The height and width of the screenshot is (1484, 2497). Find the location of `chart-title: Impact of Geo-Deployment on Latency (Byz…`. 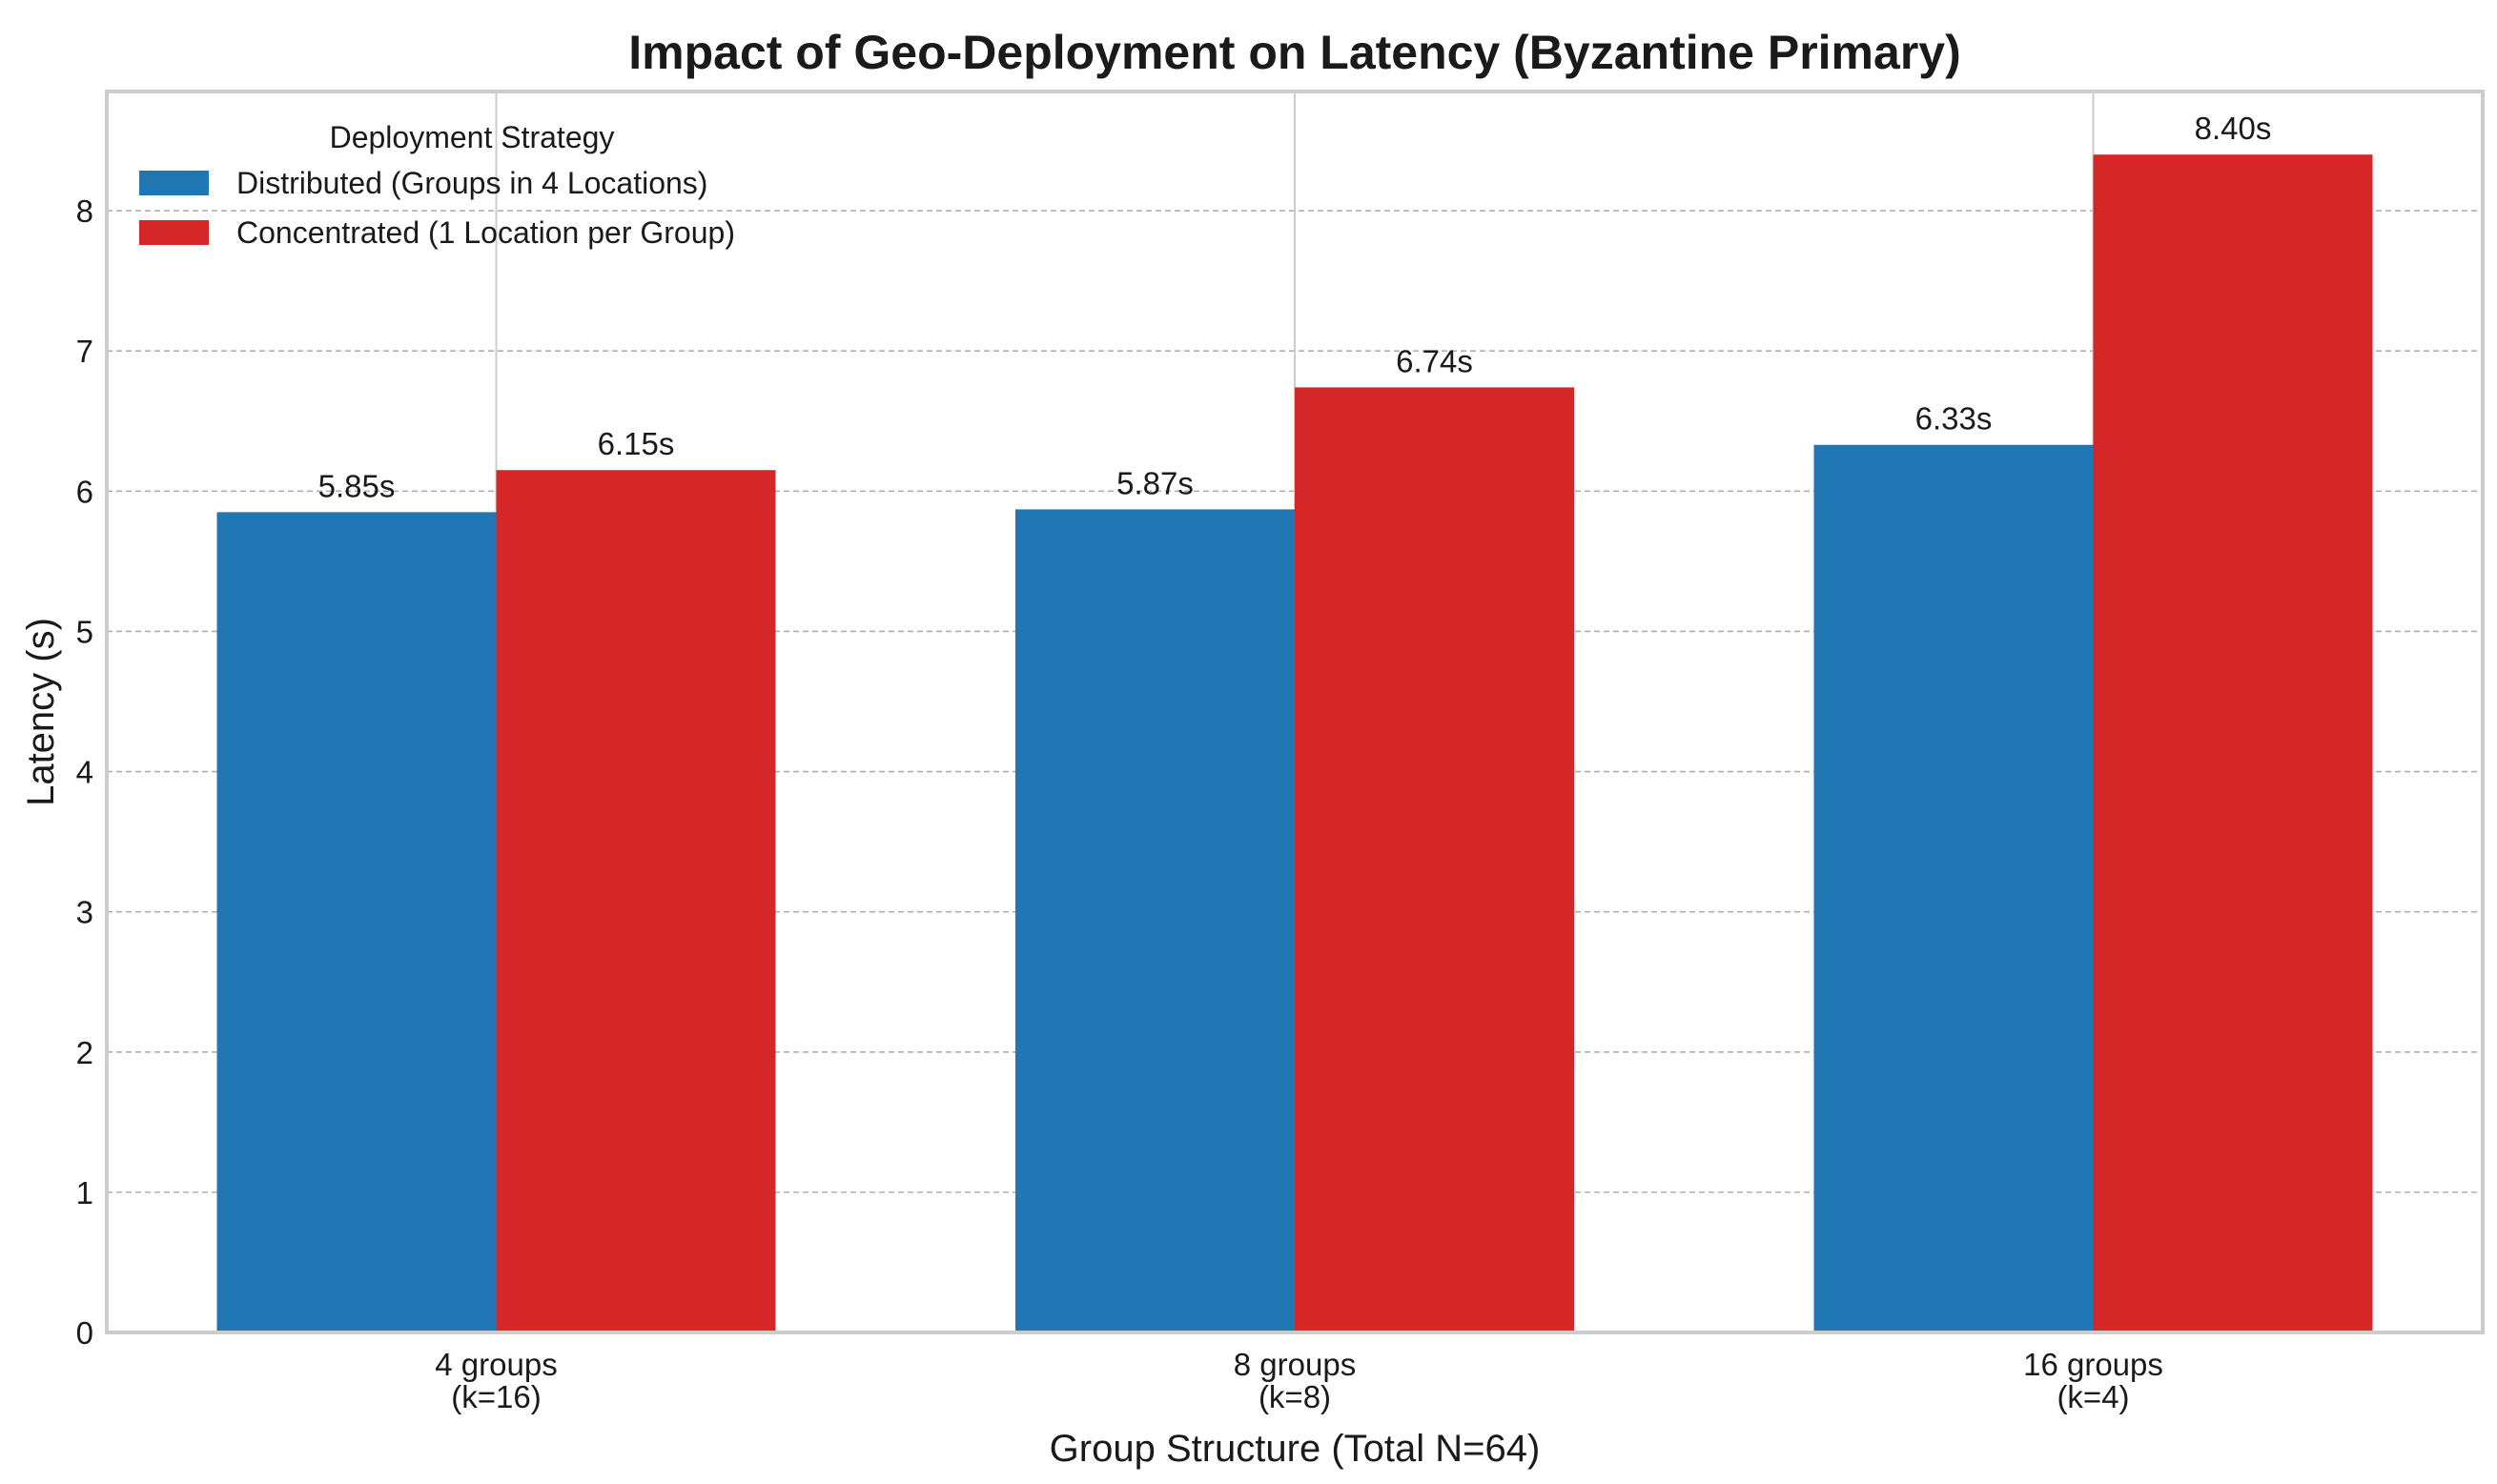

chart-title: Impact of Geo-Deployment on Latency (Byz… is located at coordinates (1294, 52).